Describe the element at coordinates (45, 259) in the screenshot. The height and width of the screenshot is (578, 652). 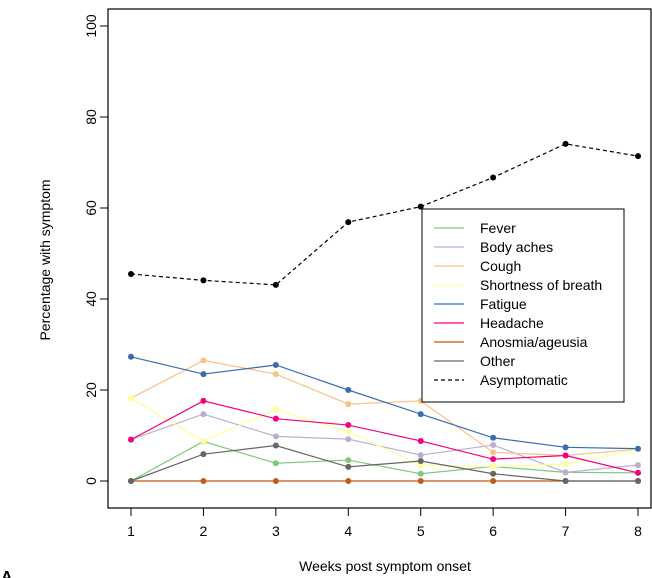
I see `y-axis-label: Percentage with symptom` at that location.